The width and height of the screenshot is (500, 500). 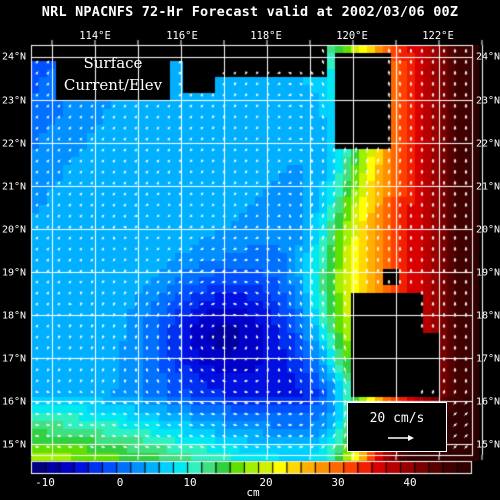 What do you see at coordinates (14, 316) in the screenshot?
I see `lat-label-18-left: 18°N` at bounding box center [14, 316].